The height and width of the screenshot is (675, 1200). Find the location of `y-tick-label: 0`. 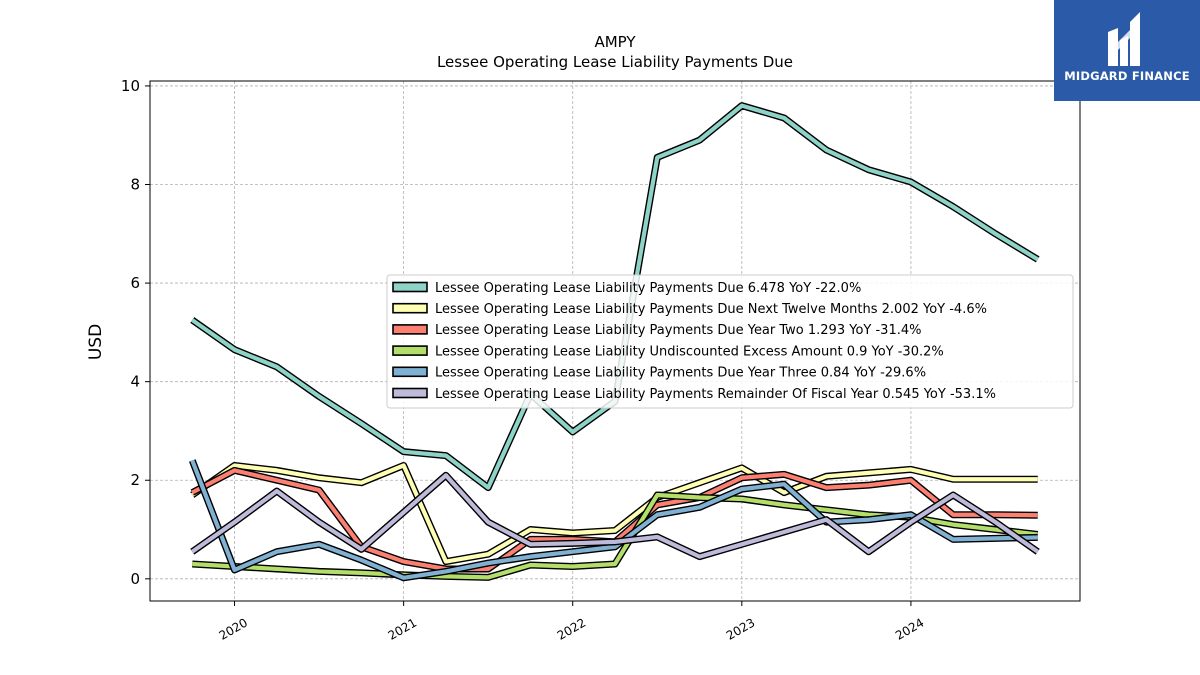

y-tick-label: 0 is located at coordinates (135, 579).